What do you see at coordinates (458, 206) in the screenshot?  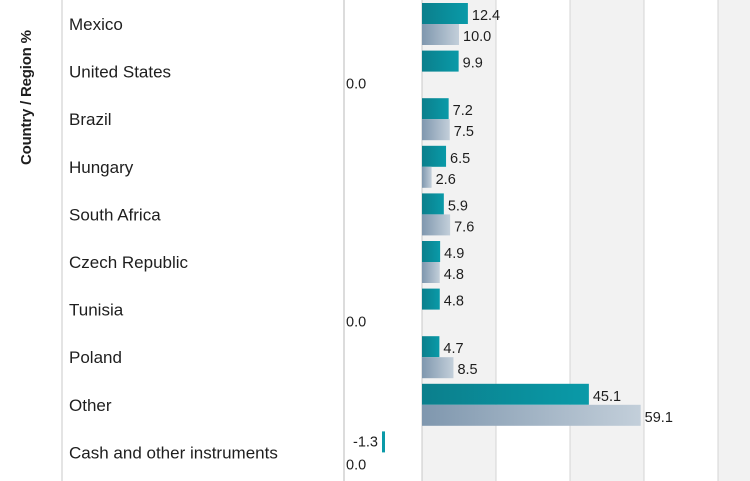 I see `value-label: 5.9` at bounding box center [458, 206].